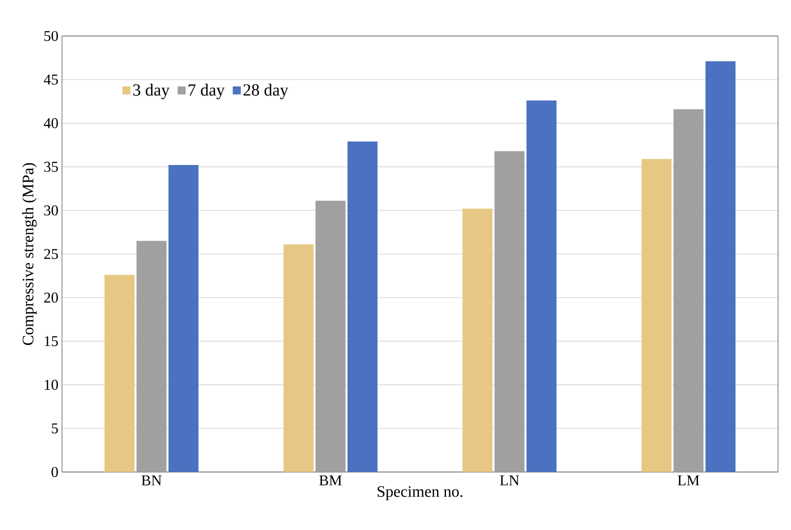  I want to click on y-tick-label: 20, so click(51, 297).